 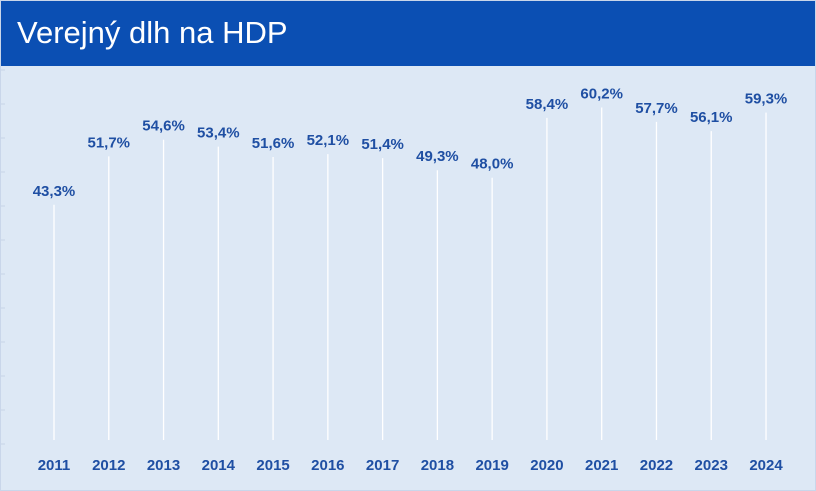 What do you see at coordinates (152, 32) in the screenshot?
I see `chart-title: Verejný dlh na HDP` at bounding box center [152, 32].